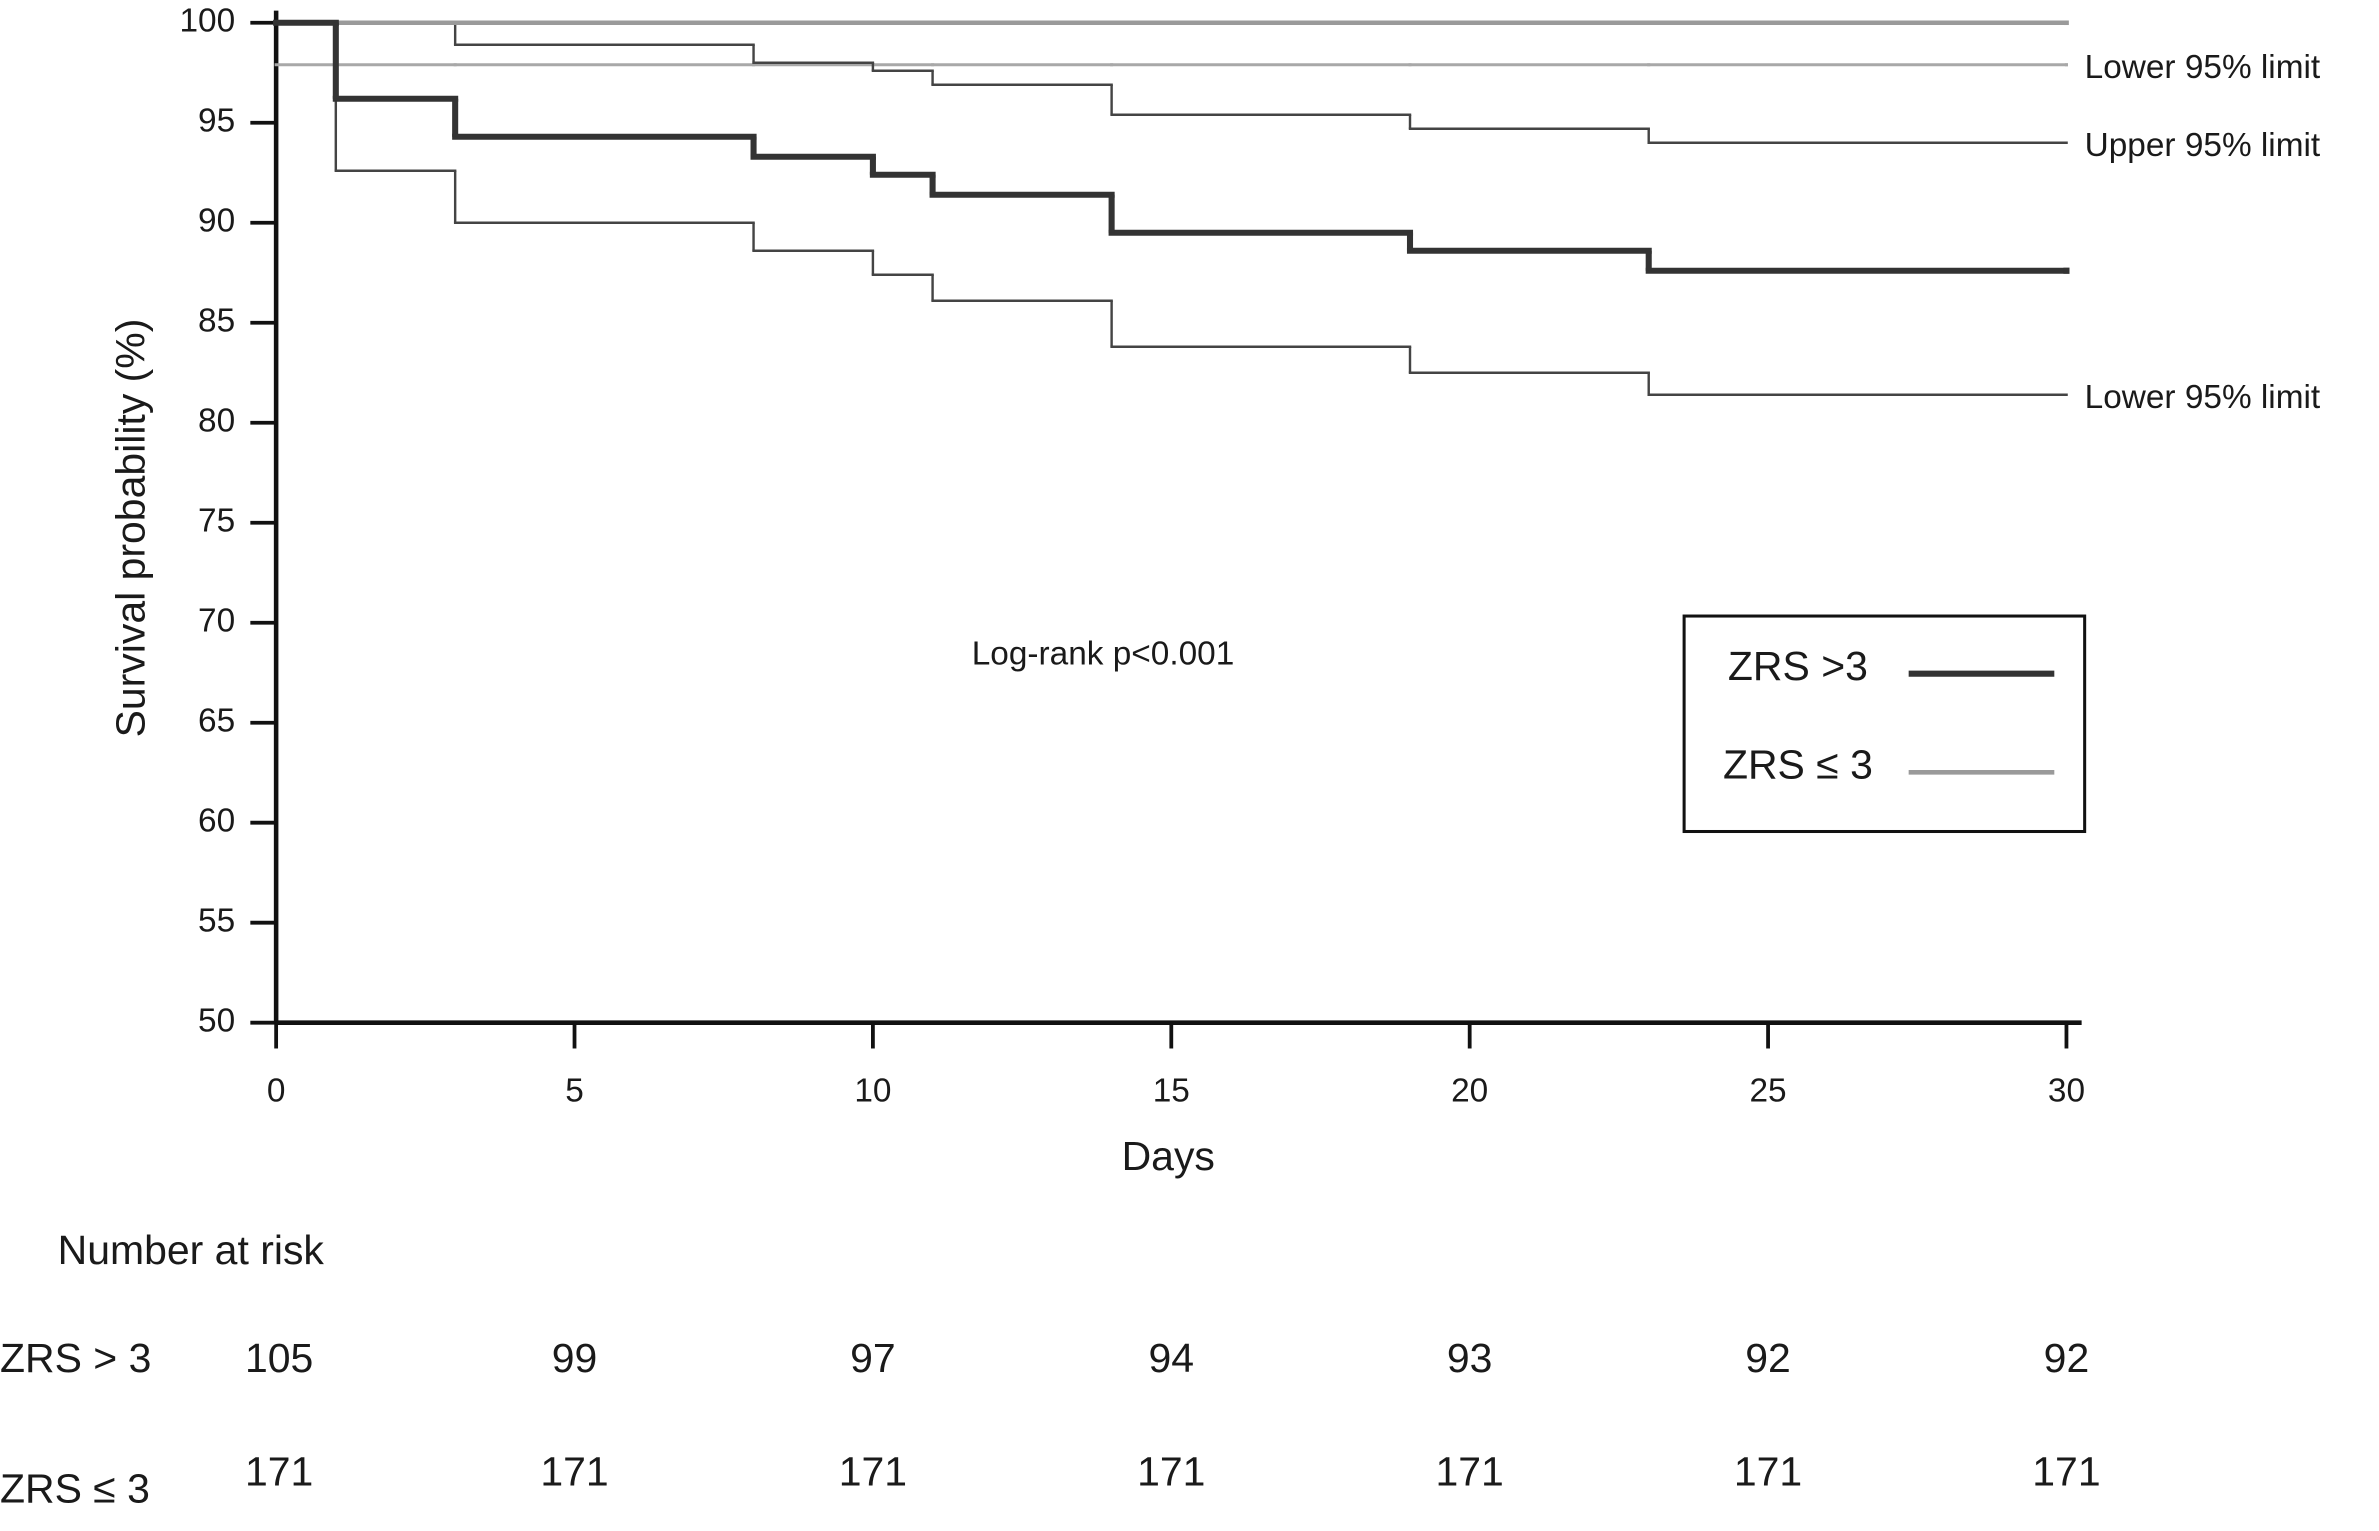 This screenshot has height=1531, width=2379. Describe the element at coordinates (873, 1358) in the screenshot. I see `risk-count: 97` at that location.